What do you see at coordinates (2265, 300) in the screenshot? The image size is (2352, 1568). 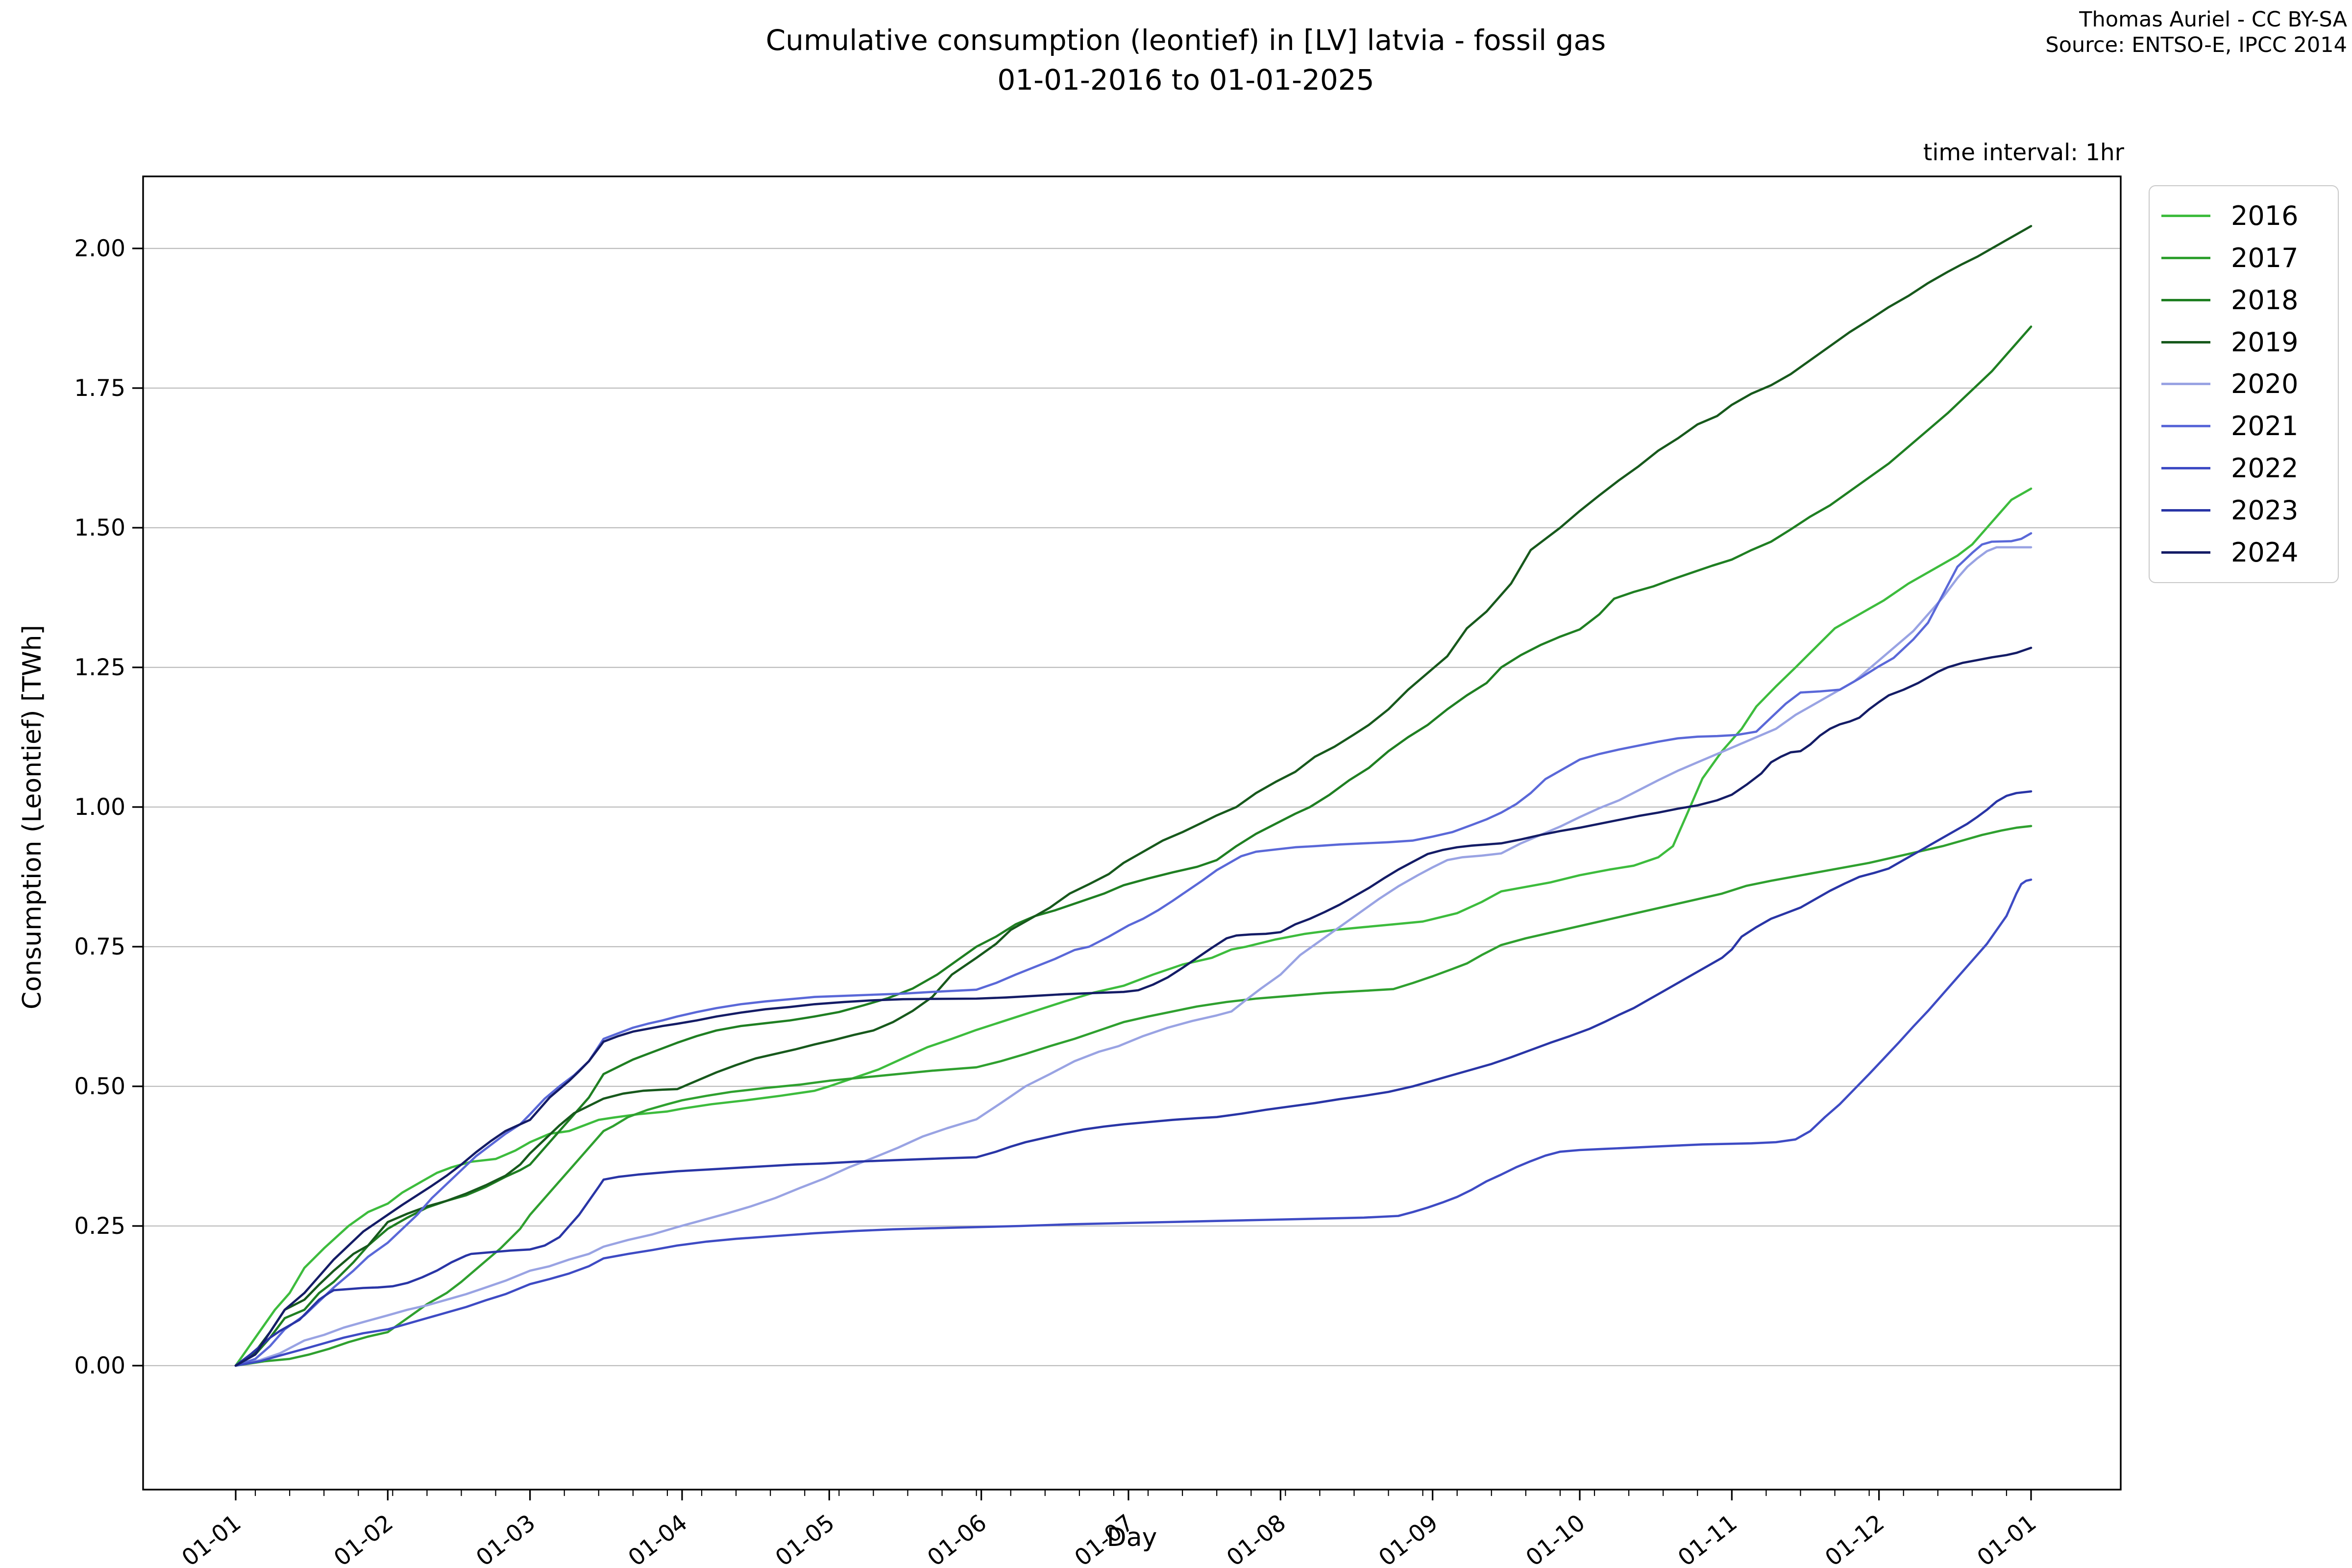 I see `legend-label-2018: 2018` at bounding box center [2265, 300].